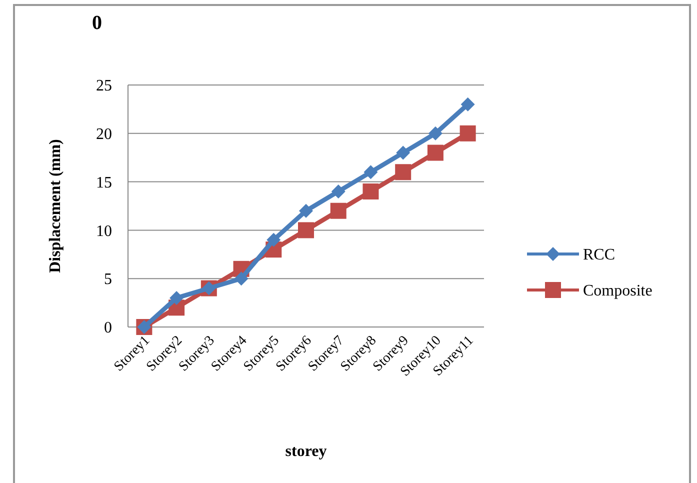 The image size is (697, 483). What do you see at coordinates (104, 231) in the screenshot?
I see `y-tick-label: 10` at bounding box center [104, 231].